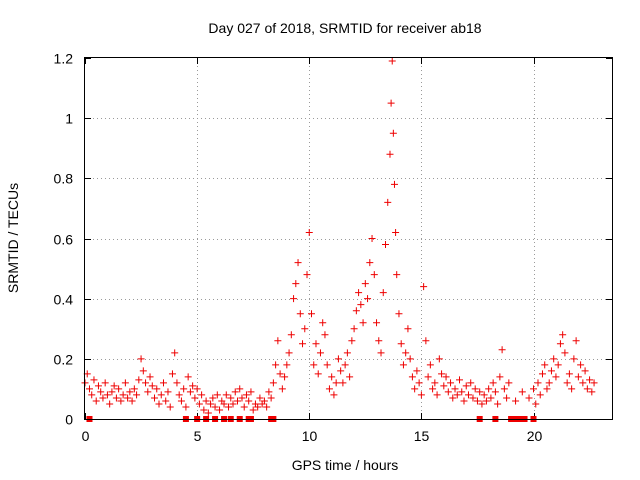 This screenshot has width=640, height=480. Describe the element at coordinates (198, 436) in the screenshot. I see `x-tick-label: 5` at that location.